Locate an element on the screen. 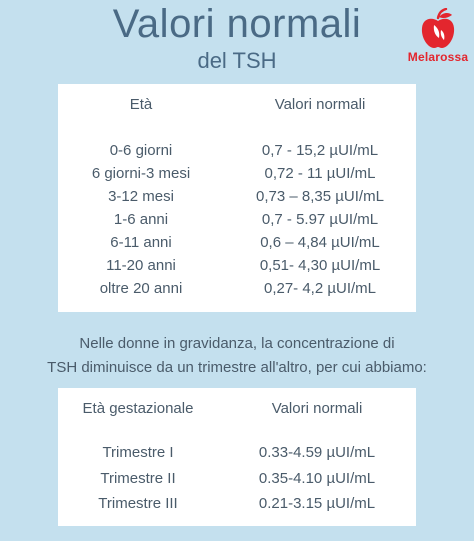 Image resolution: width=474 pixels, height=541 pixels. value-cell: 0,7 - 5.97 µUI/mL is located at coordinates (320, 219).